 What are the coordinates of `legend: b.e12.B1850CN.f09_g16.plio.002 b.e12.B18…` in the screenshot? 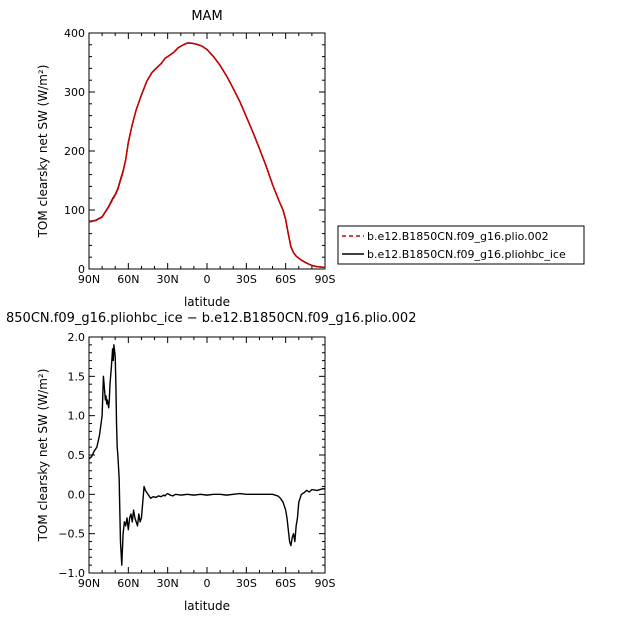 It's located at (461, 245).